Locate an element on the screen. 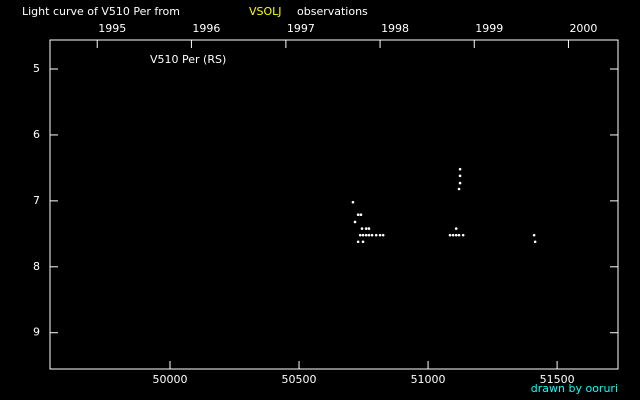 Image resolution: width=640 pixels, height=400 pixels. x2-tick-label: 1995 is located at coordinates (112, 28).